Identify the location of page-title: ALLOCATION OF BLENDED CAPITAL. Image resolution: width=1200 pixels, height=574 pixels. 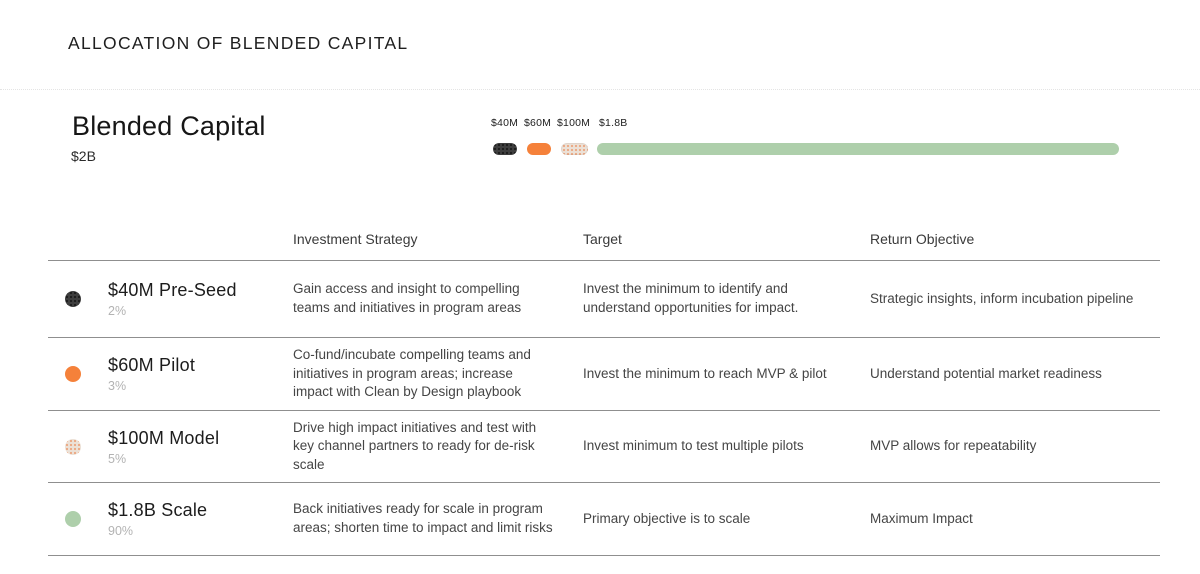
(238, 43).